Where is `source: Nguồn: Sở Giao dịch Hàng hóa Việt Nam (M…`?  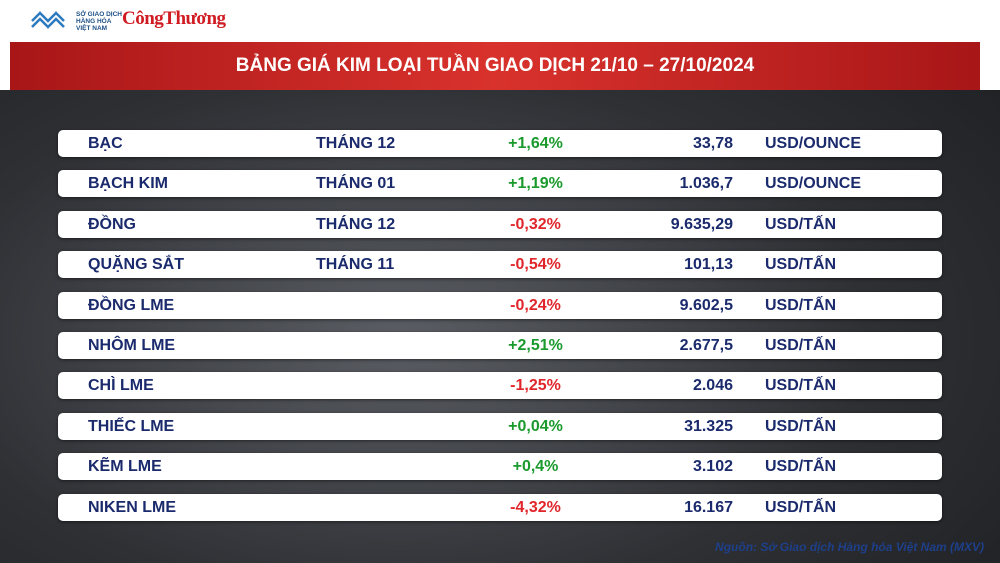 source: Nguồn: Sở Giao dịch Hàng hóa Việt Nam (M… is located at coordinates (849, 547).